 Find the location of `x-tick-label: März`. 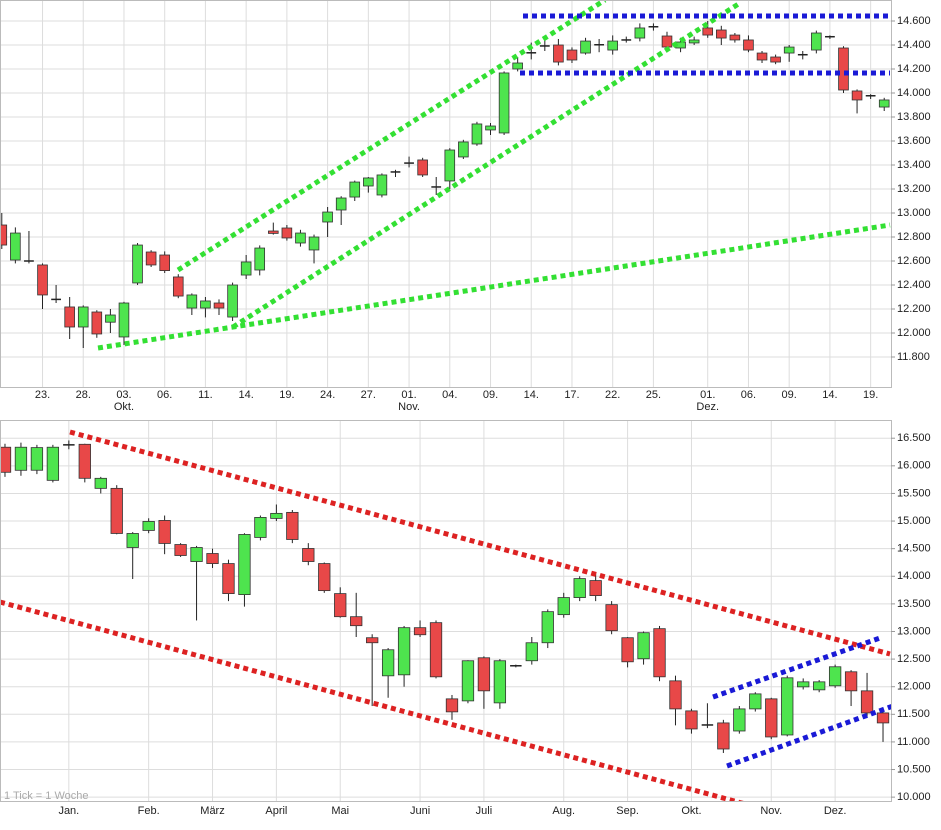

x-tick-label: März is located at coordinates (212, 811).